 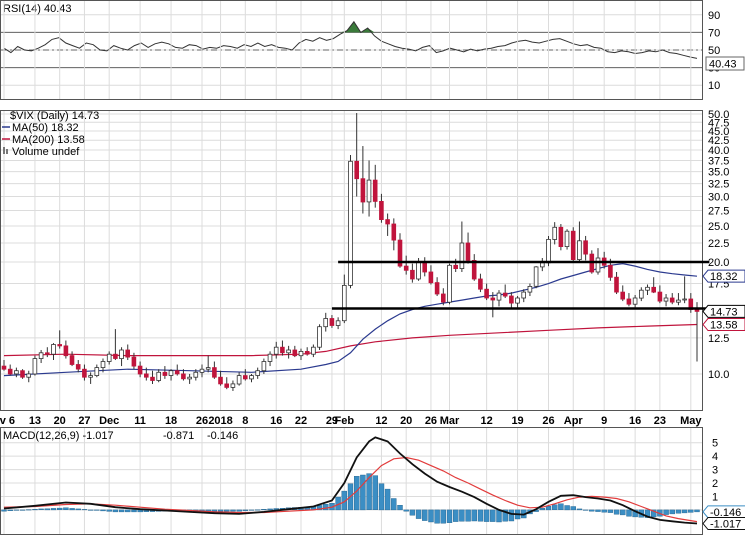 I want to click on macd-y-tick-label: 3, so click(x=715, y=471).